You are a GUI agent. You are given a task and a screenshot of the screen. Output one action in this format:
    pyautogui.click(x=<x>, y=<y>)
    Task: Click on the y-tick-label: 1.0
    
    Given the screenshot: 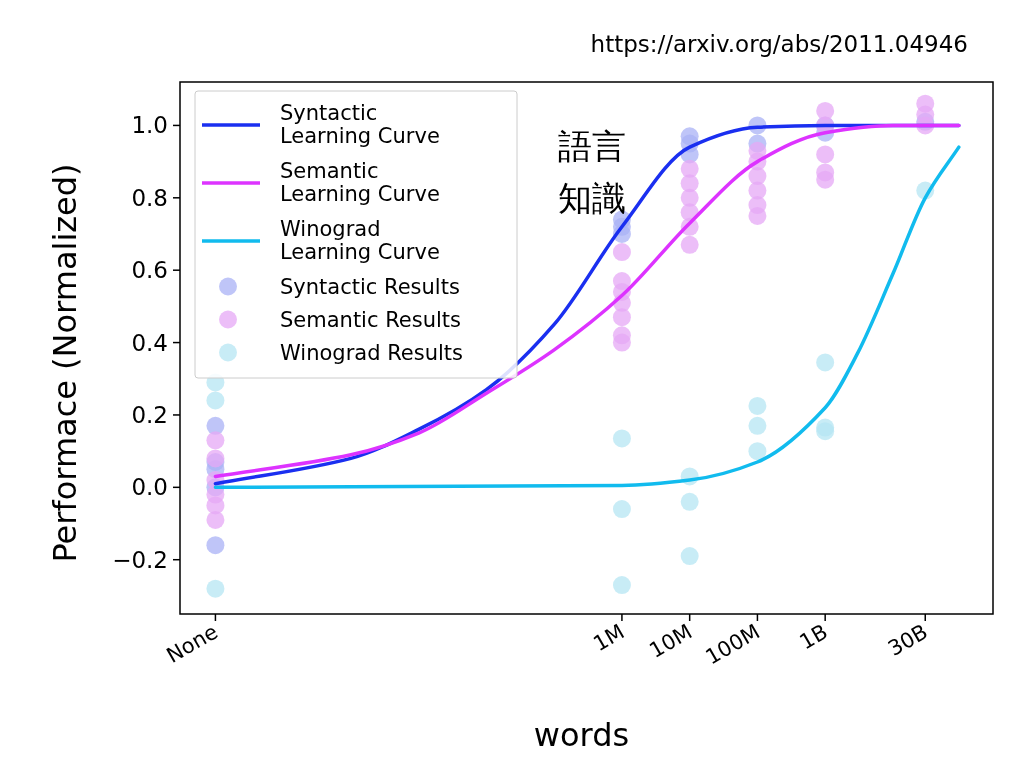 What is the action you would take?
    pyautogui.click(x=149, y=125)
    